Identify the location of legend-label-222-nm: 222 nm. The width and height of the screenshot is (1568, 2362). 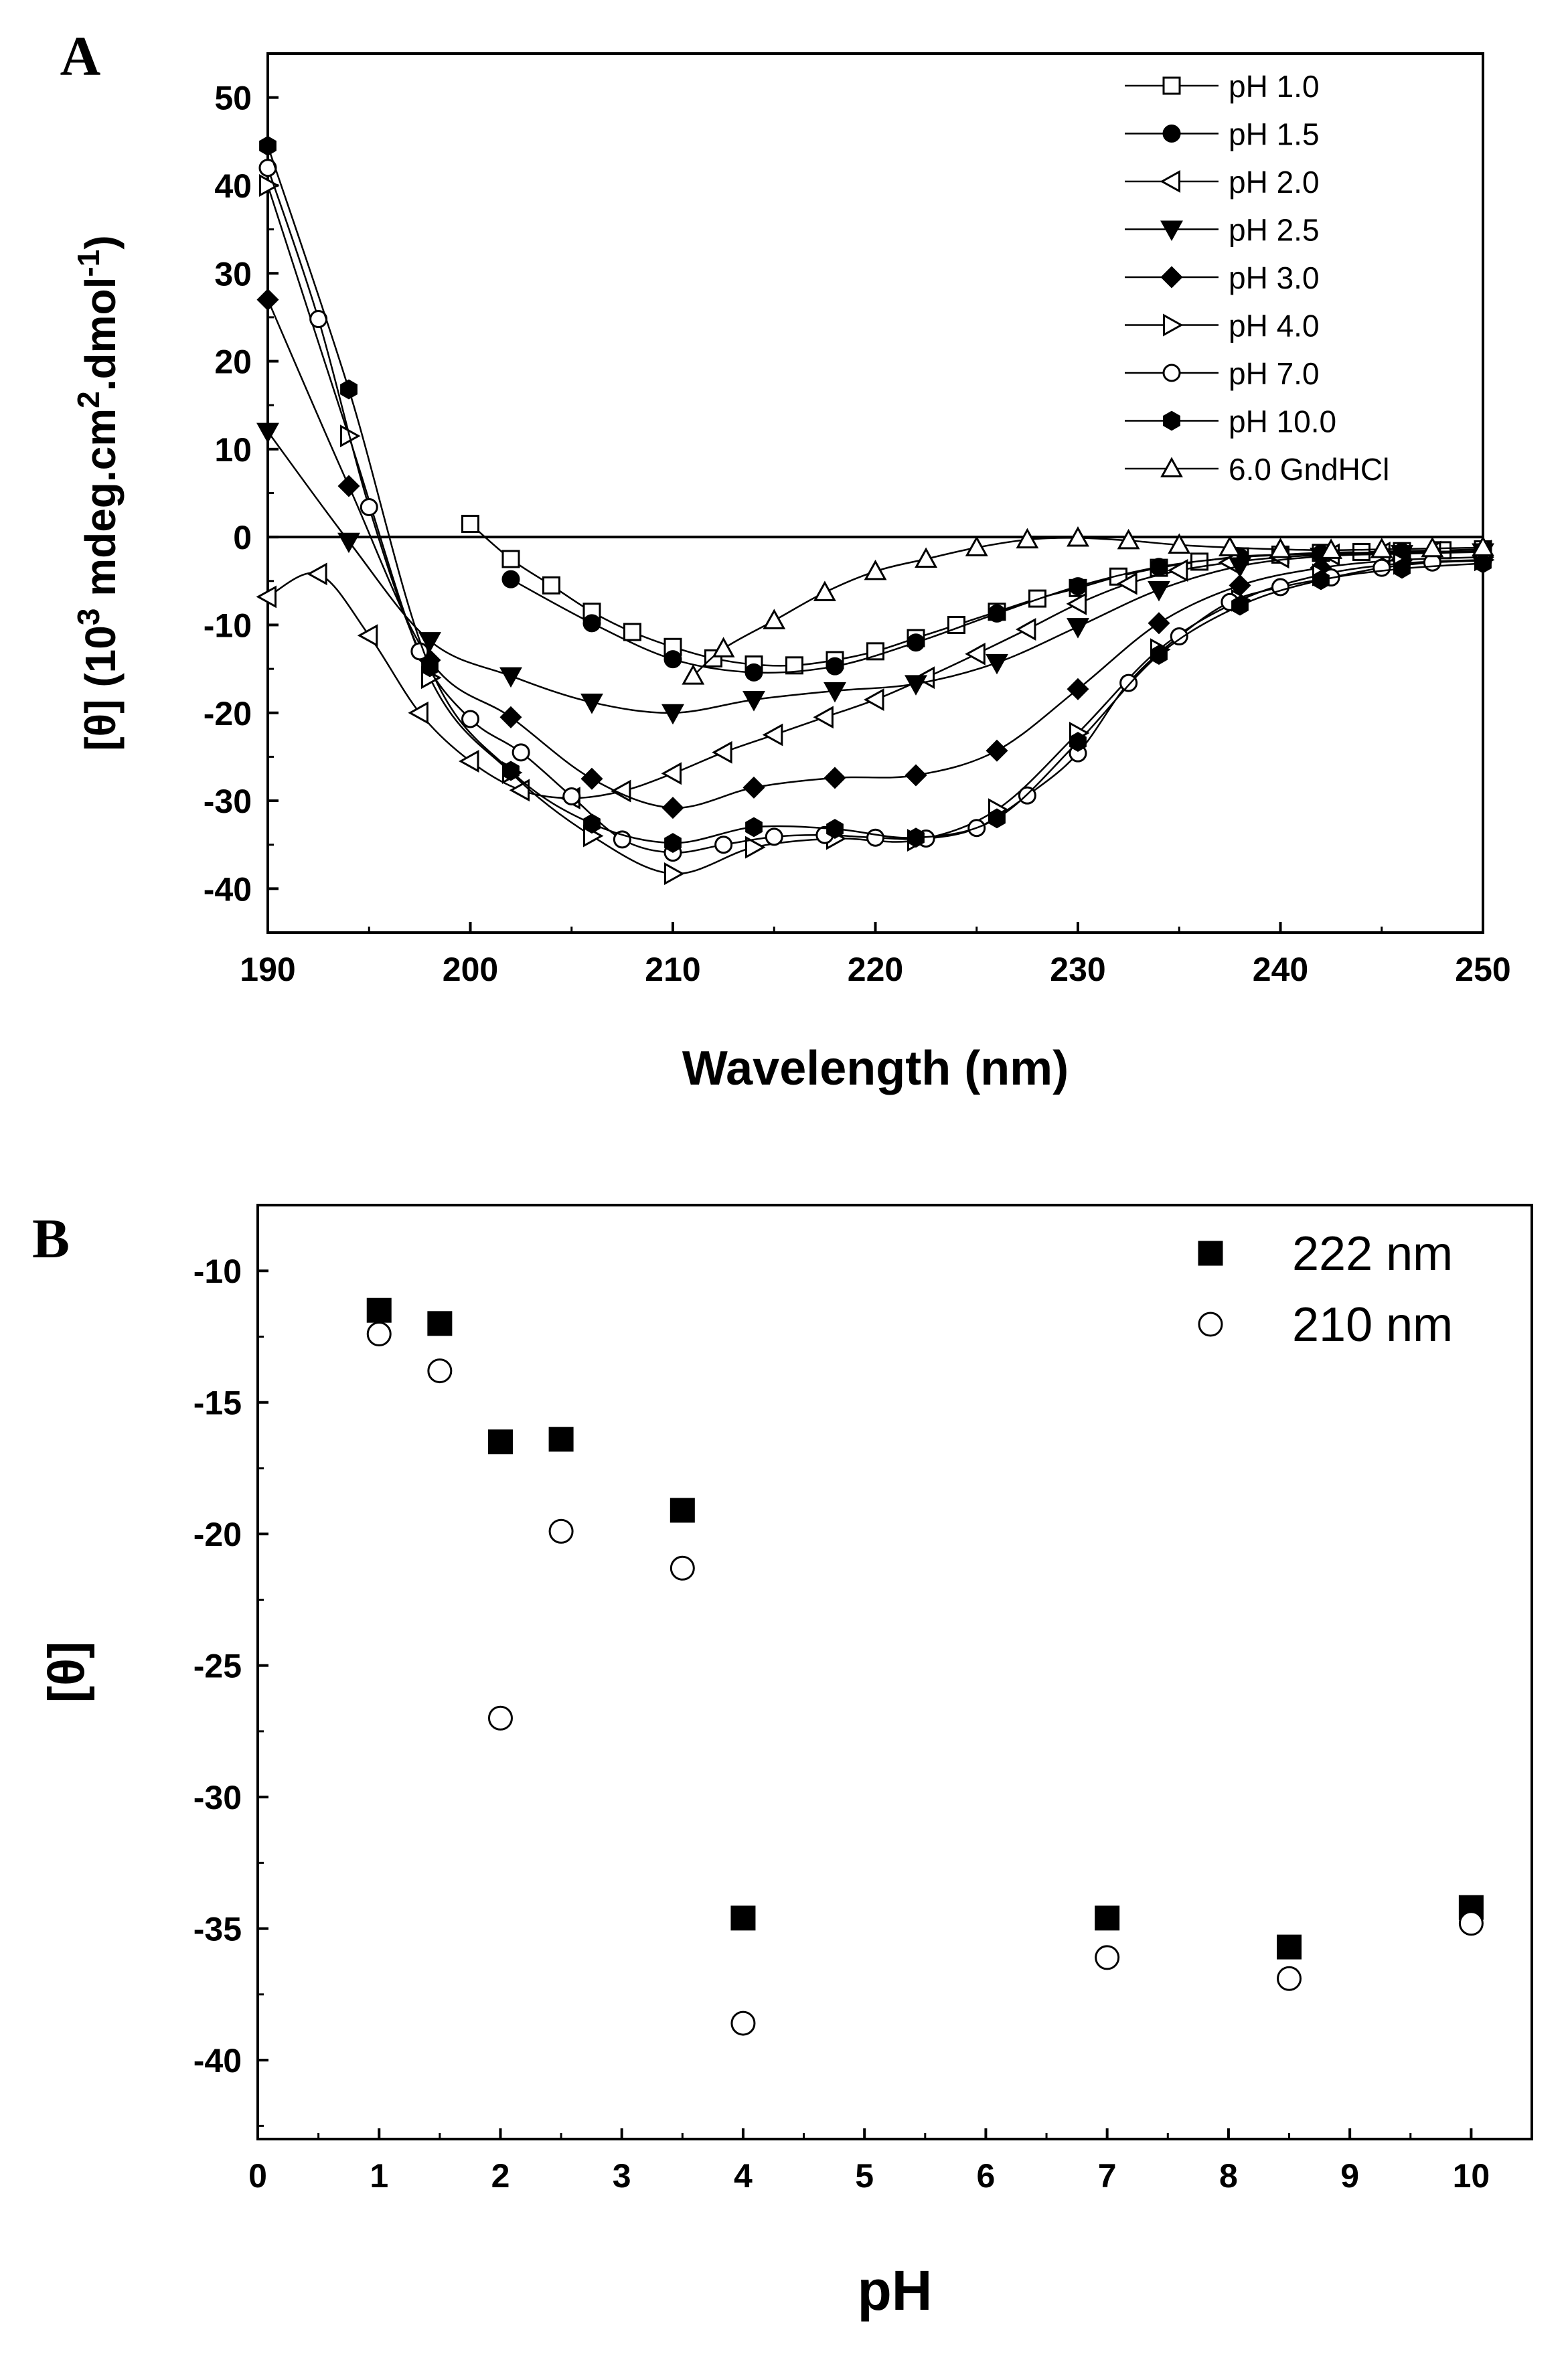
(1372, 1254).